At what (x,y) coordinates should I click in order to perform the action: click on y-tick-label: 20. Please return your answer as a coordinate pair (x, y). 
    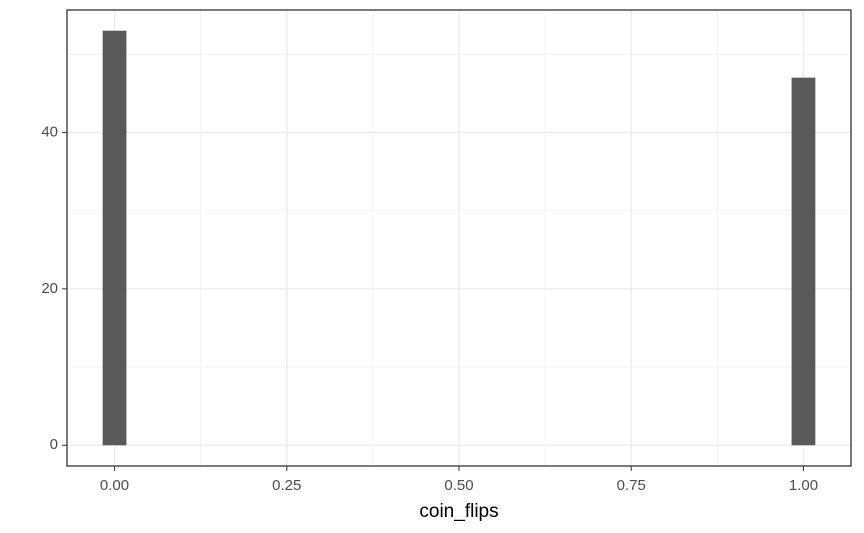
    Looking at the image, I should click on (49, 288).